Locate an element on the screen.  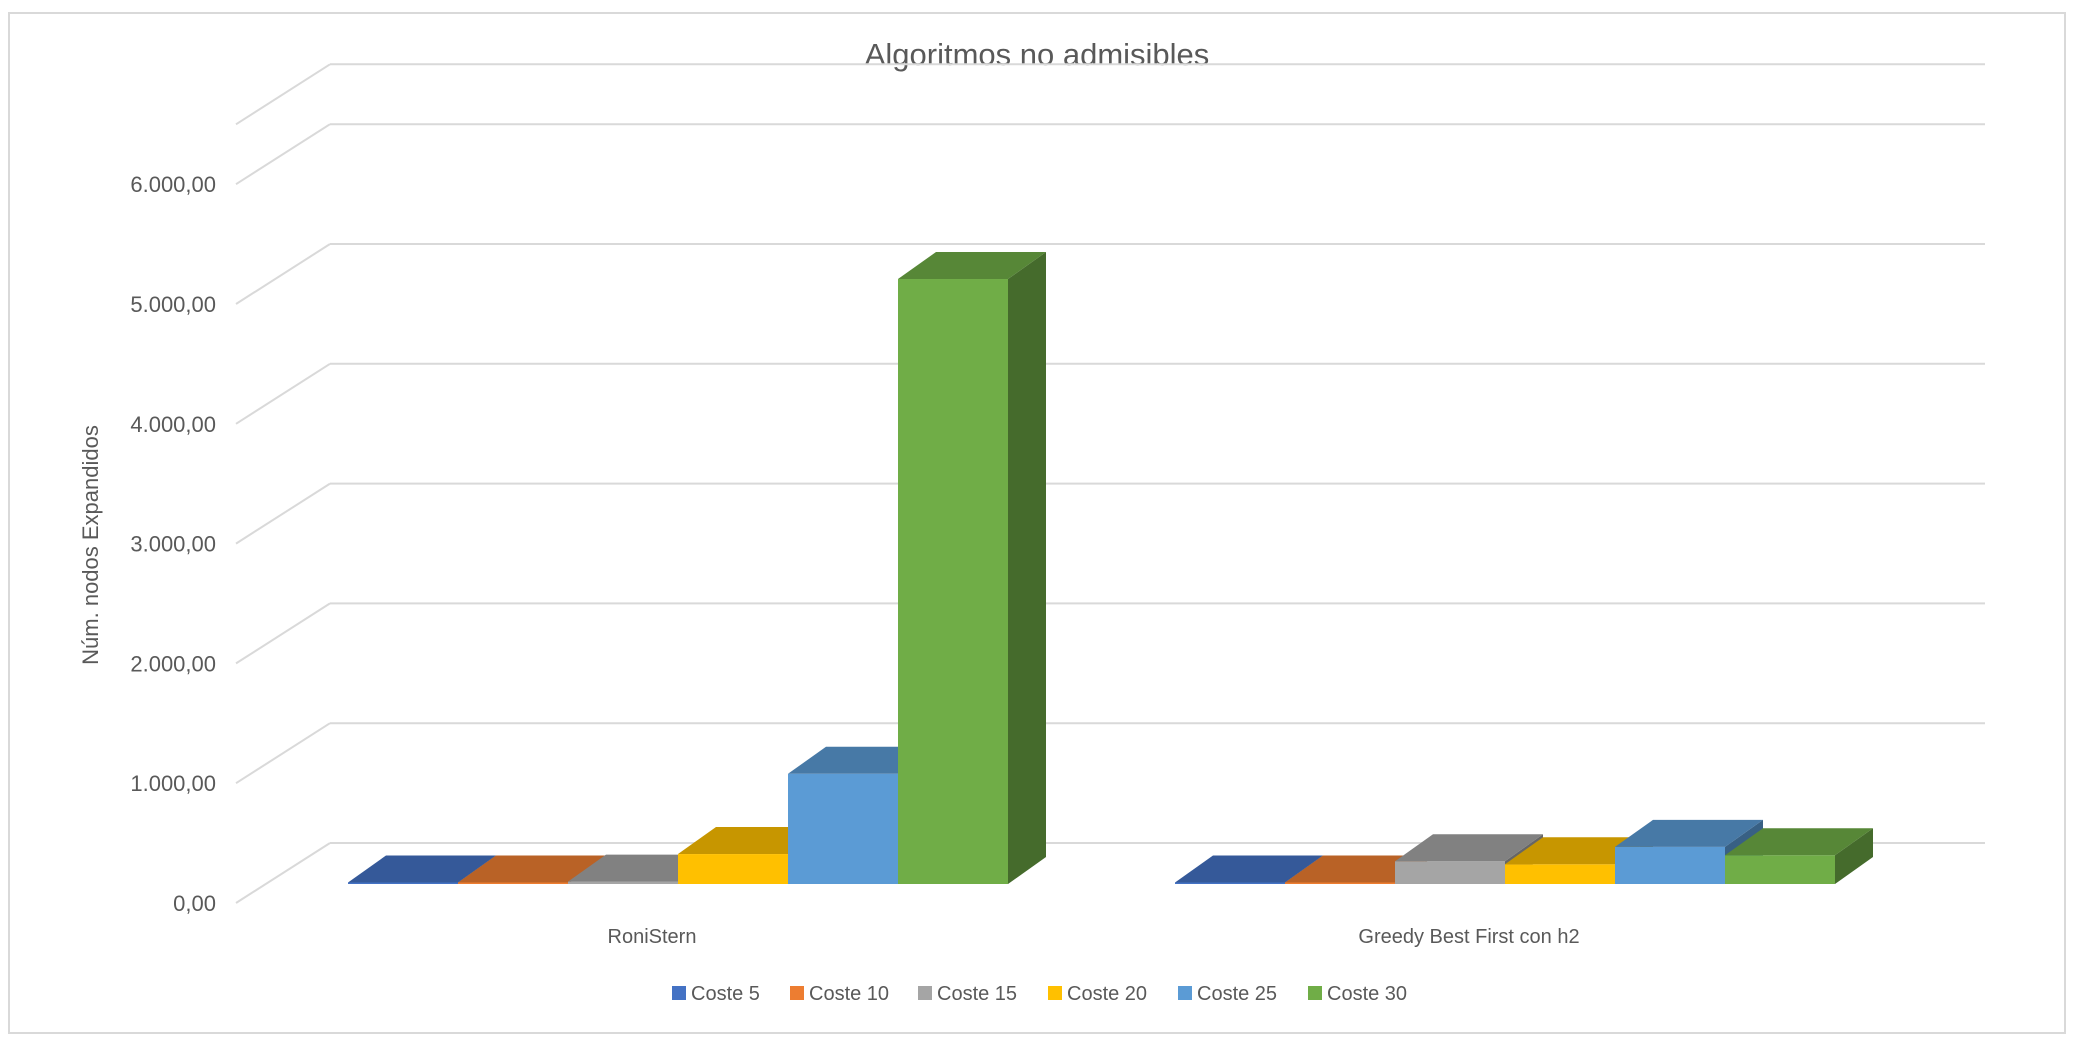
y-tick-label: 1.000,00 is located at coordinates (173, 783).